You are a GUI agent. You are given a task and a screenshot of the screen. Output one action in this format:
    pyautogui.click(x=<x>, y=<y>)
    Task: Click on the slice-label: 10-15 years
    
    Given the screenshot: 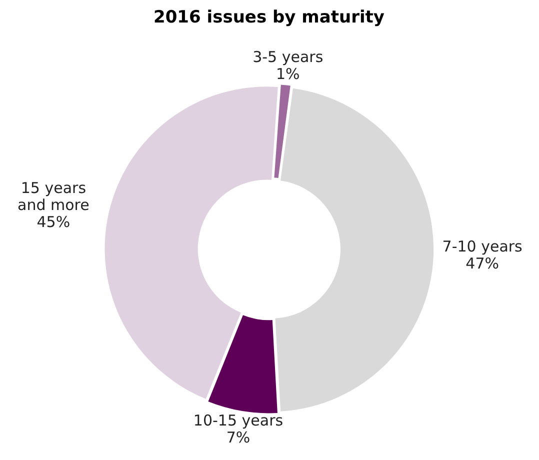 What is the action you would take?
    pyautogui.click(x=238, y=421)
    